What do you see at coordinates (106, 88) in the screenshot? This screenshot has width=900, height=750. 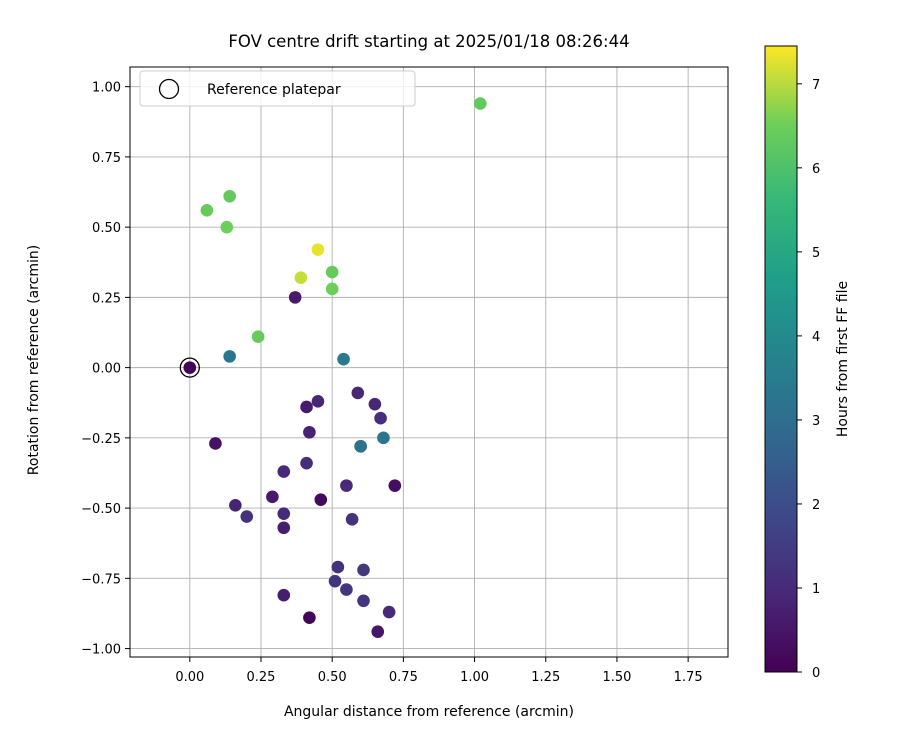 I see `y-tick-label: 1.00` at bounding box center [106, 88].